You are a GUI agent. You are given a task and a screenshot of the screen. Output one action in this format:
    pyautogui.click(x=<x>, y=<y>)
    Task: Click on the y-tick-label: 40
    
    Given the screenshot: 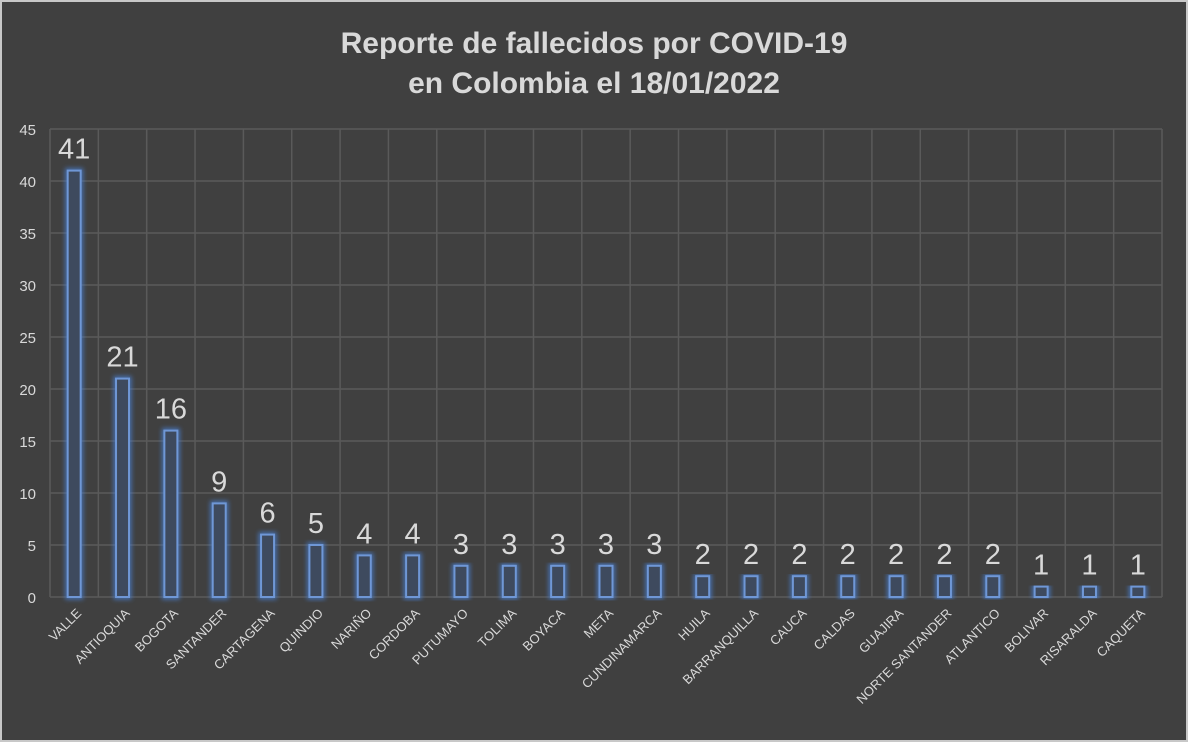 What is the action you would take?
    pyautogui.click(x=27, y=182)
    